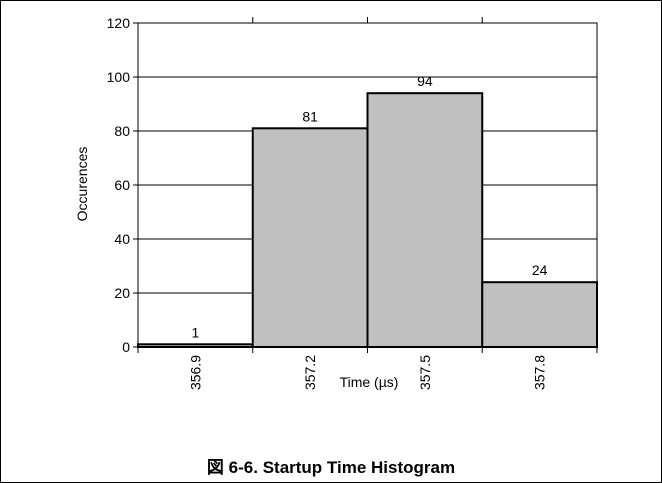  Describe the element at coordinates (195, 372) in the screenshot. I see `x-tick-label: 356.9` at that location.